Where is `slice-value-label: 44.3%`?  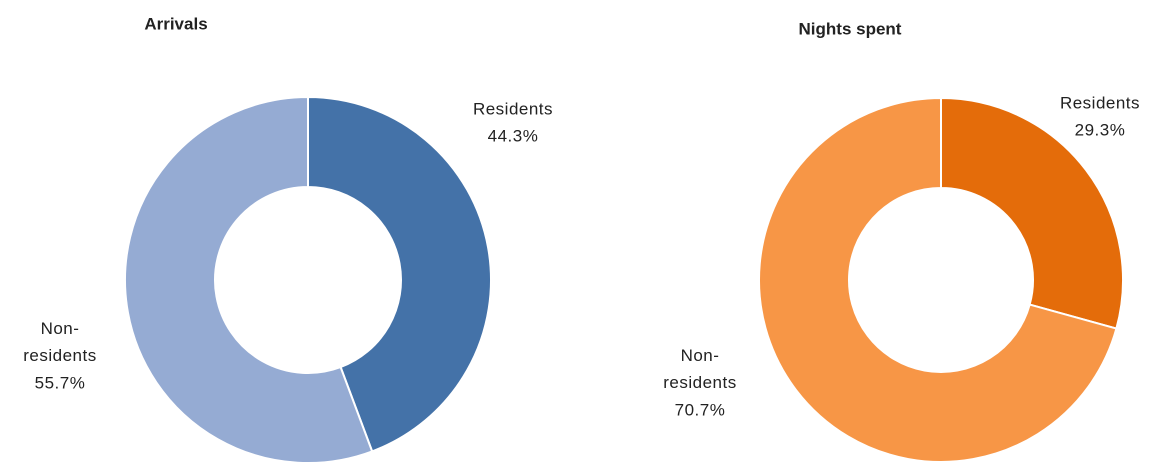
slice-value-label: 44.3% is located at coordinates (513, 135).